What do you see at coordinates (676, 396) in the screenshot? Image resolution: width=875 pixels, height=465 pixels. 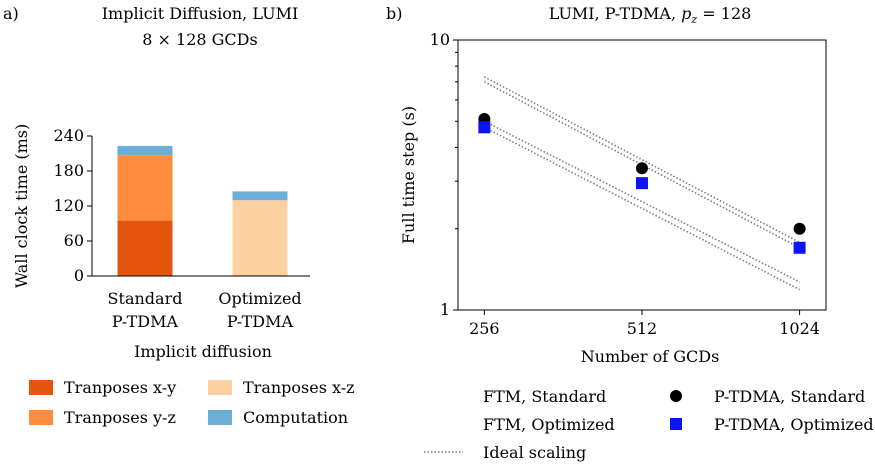 I see `legend-marker-p-tdma-standard` at bounding box center [676, 396].